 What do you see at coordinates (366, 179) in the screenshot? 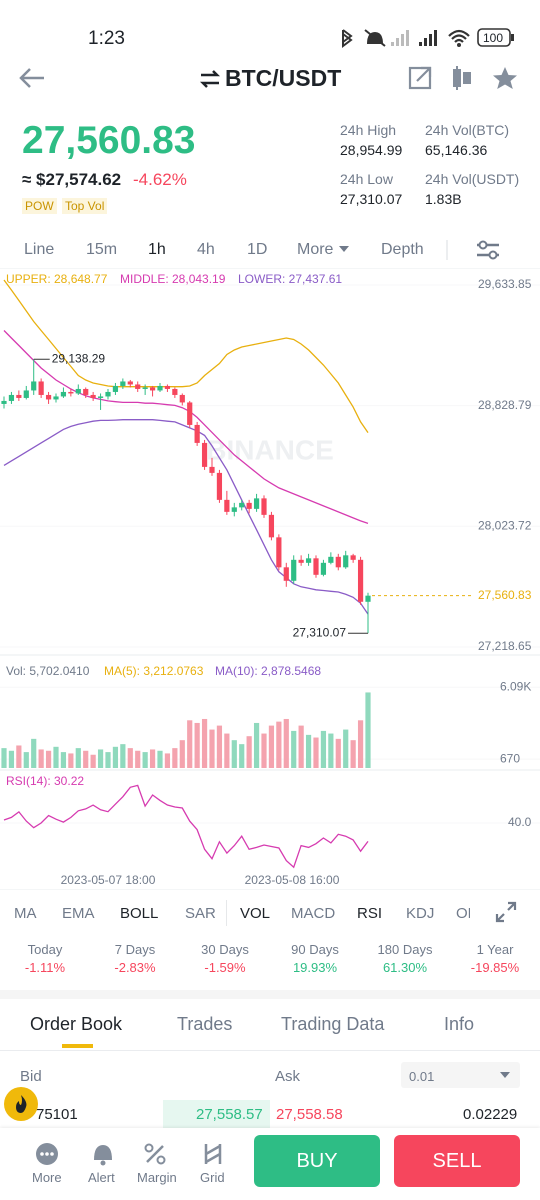
I see `stat-label: 24h Low` at bounding box center [366, 179].